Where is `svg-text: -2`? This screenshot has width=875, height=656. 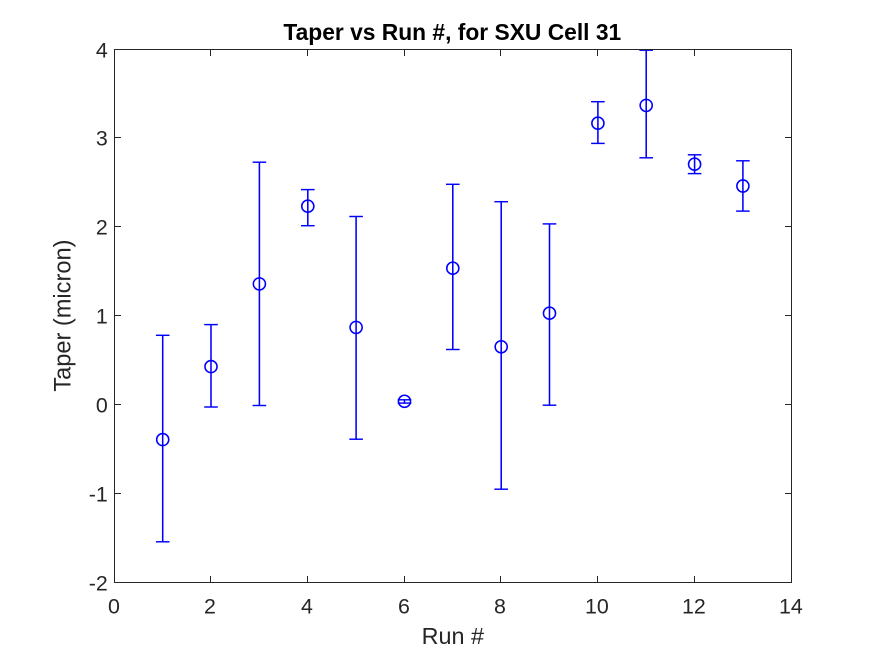
svg-text: -2 is located at coordinates (98, 583).